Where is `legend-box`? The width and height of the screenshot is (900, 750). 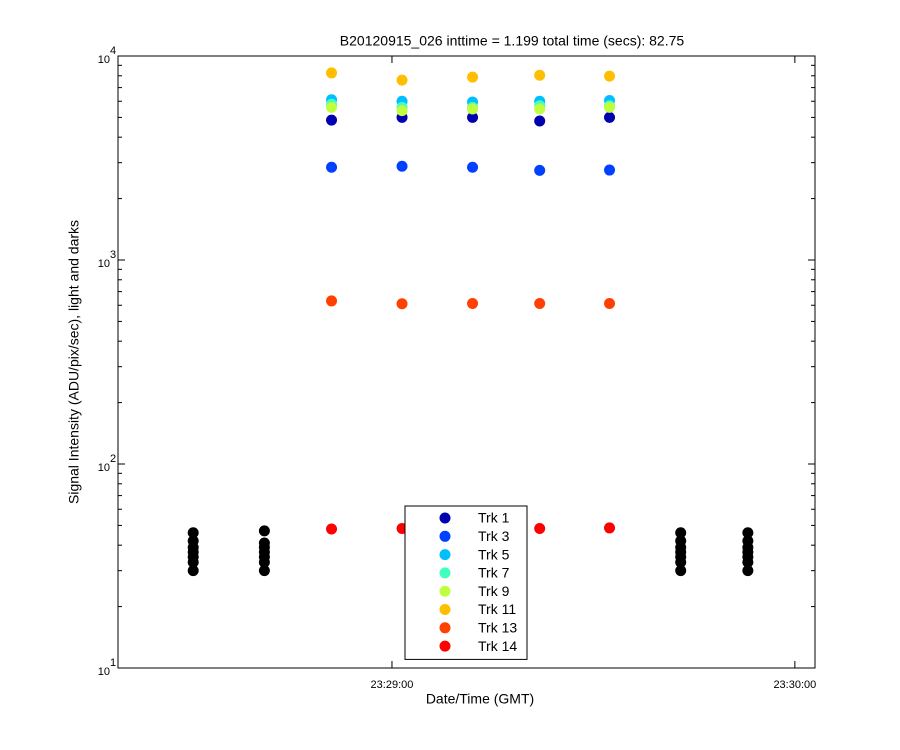 legend-box is located at coordinates (466, 582).